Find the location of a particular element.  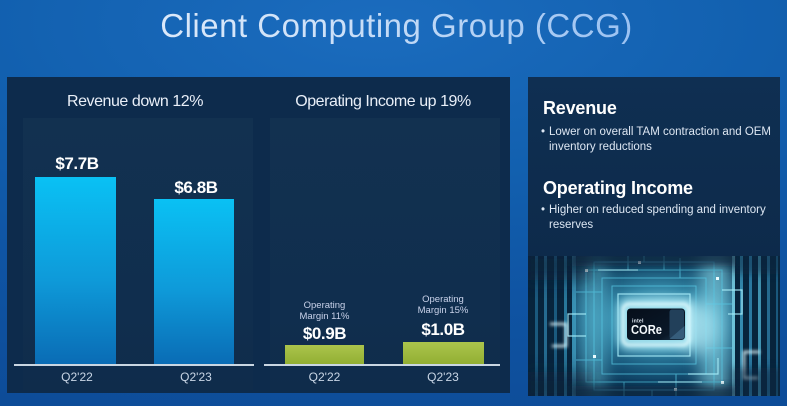

svg-text: CORe is located at coordinates (646, 329).